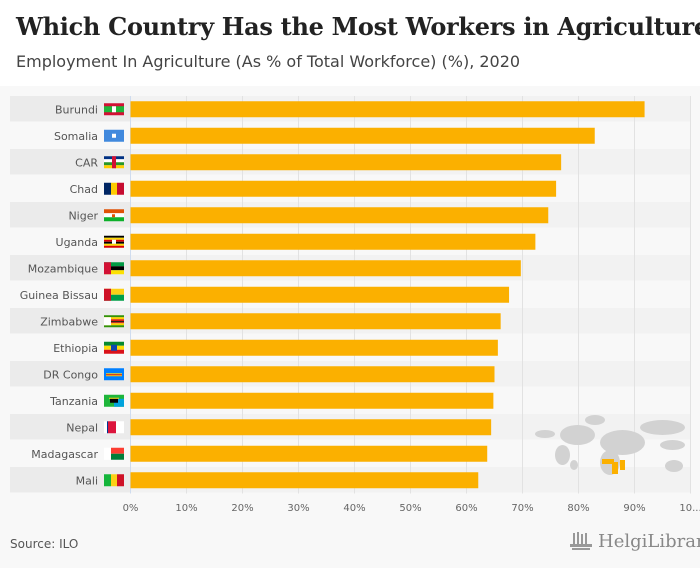 This screenshot has height=568, width=700. Describe the element at coordinates (114, 427) in the screenshot. I see `flag-icon-nepal` at that location.